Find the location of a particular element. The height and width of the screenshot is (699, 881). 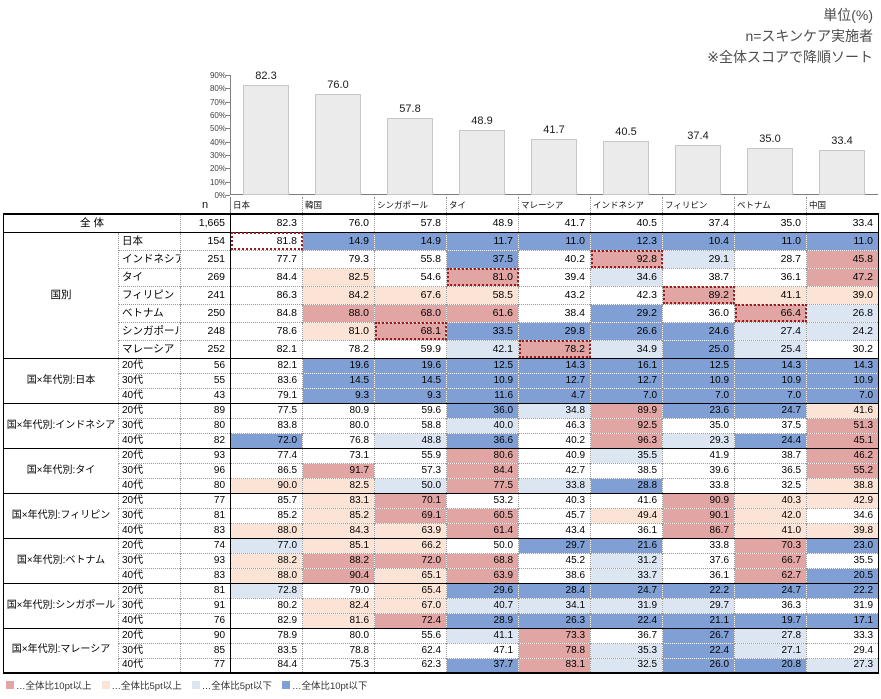

score-cell: 88.0 is located at coordinates (339, 312).